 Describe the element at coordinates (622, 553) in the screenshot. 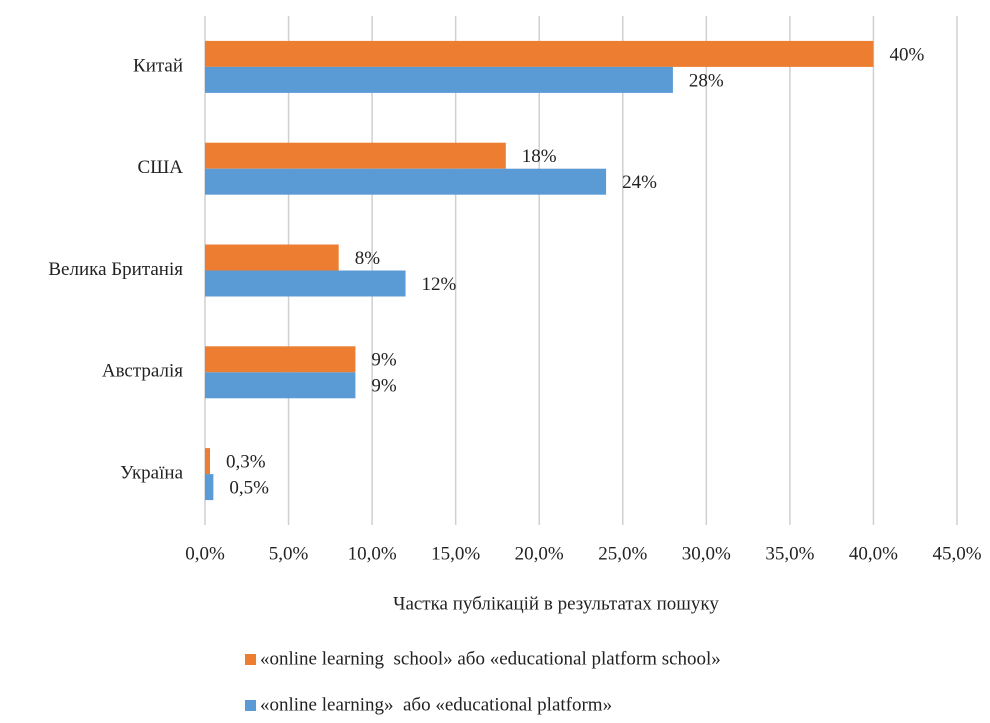

I see `x-tick-label: 25,0%` at that location.